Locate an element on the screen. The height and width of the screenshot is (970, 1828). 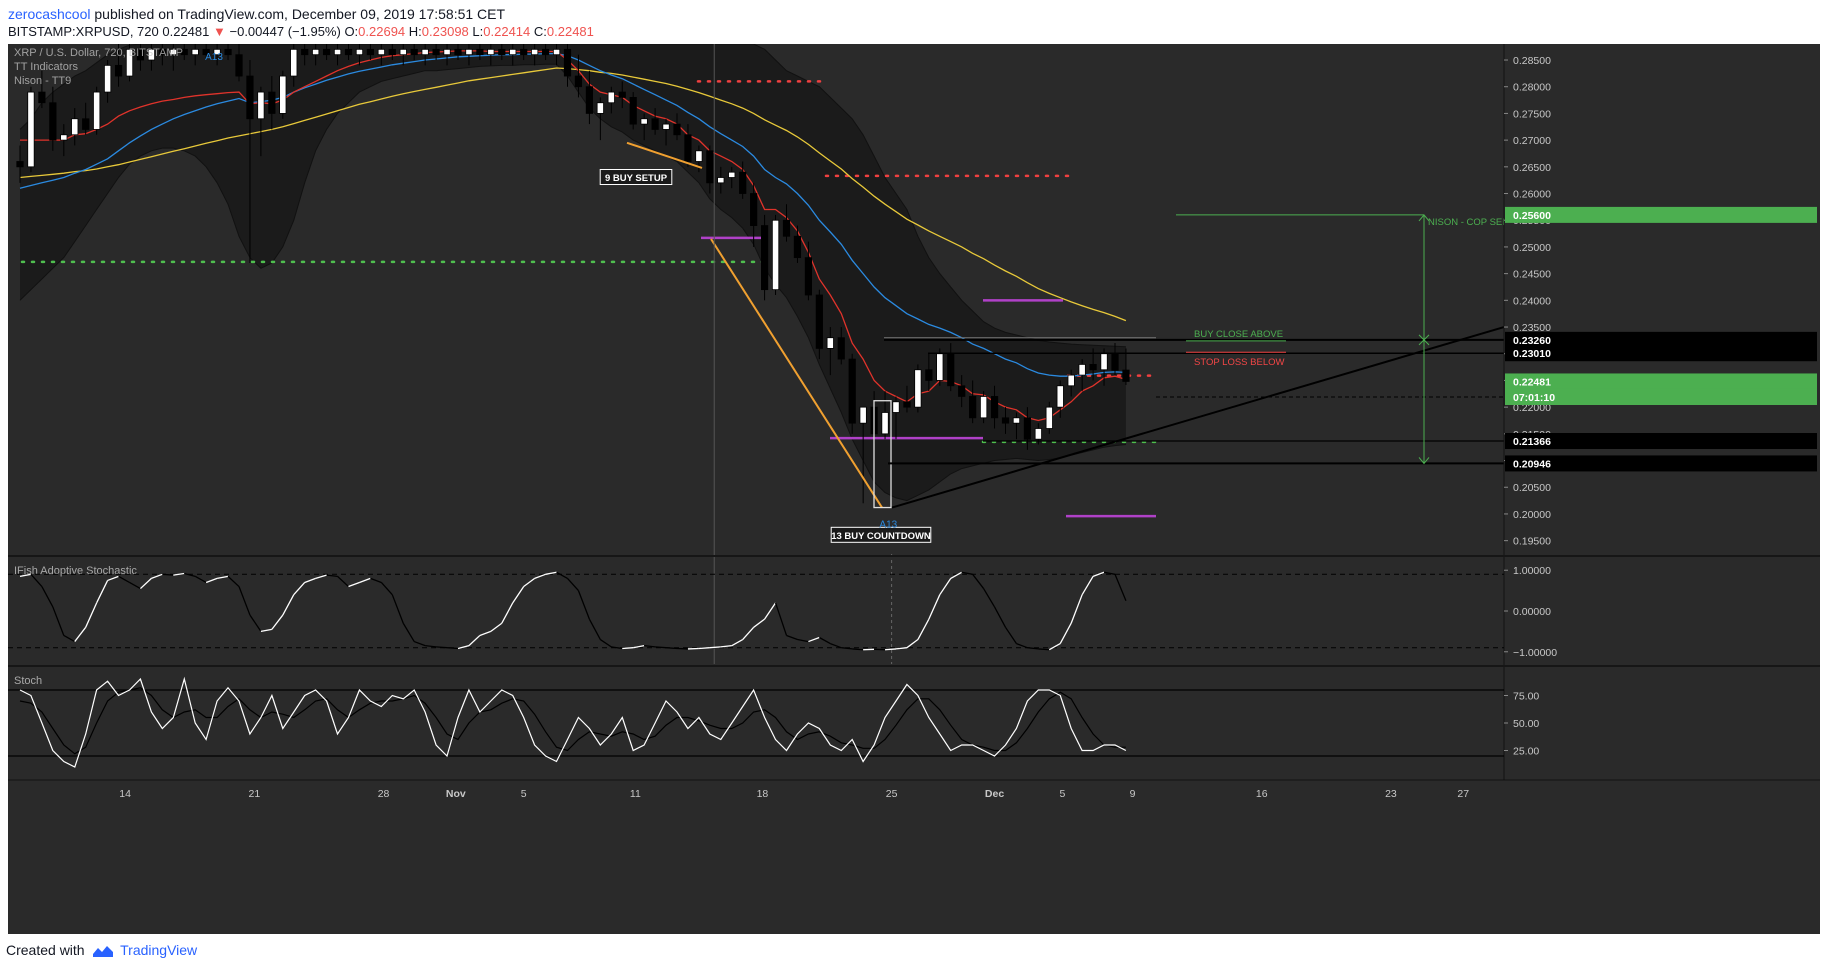
stoch-tick-label: 25.00 is located at coordinates (1526, 752).